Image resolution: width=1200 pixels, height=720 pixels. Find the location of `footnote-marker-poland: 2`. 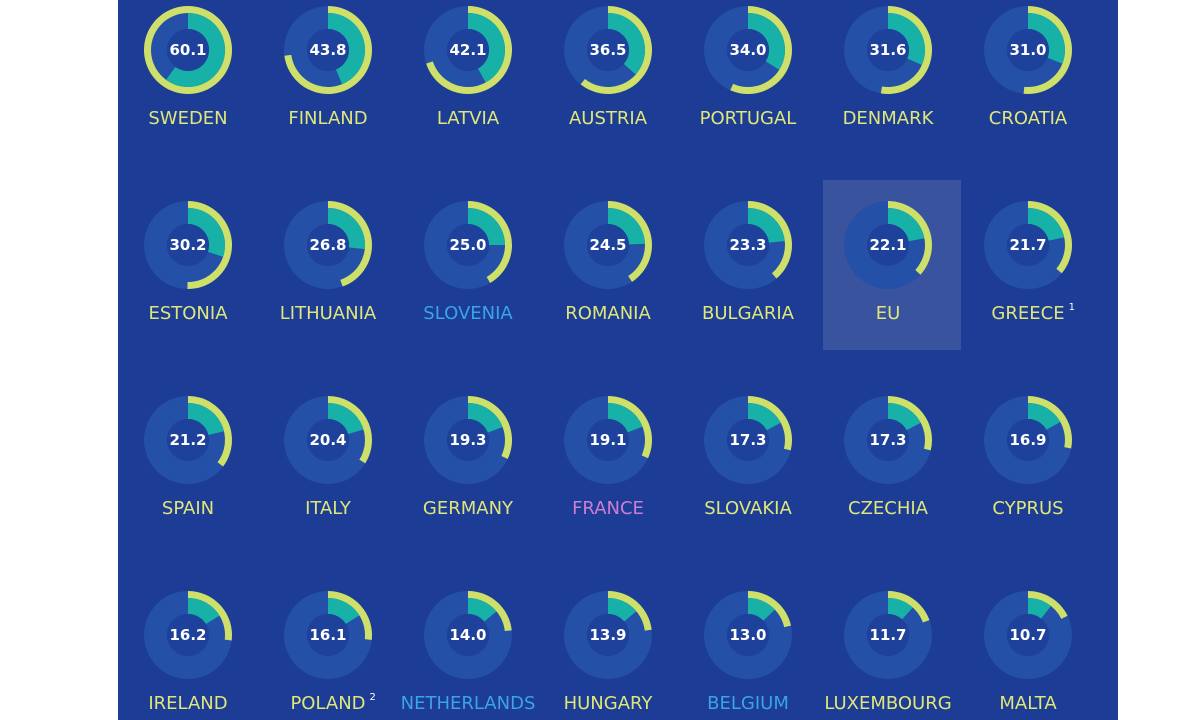

footnote-marker-poland: 2 is located at coordinates (373, 697).